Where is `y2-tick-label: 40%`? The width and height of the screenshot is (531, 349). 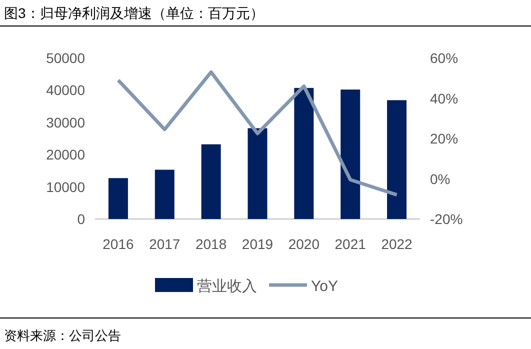
y2-tick-label: 40% is located at coordinates (444, 98).